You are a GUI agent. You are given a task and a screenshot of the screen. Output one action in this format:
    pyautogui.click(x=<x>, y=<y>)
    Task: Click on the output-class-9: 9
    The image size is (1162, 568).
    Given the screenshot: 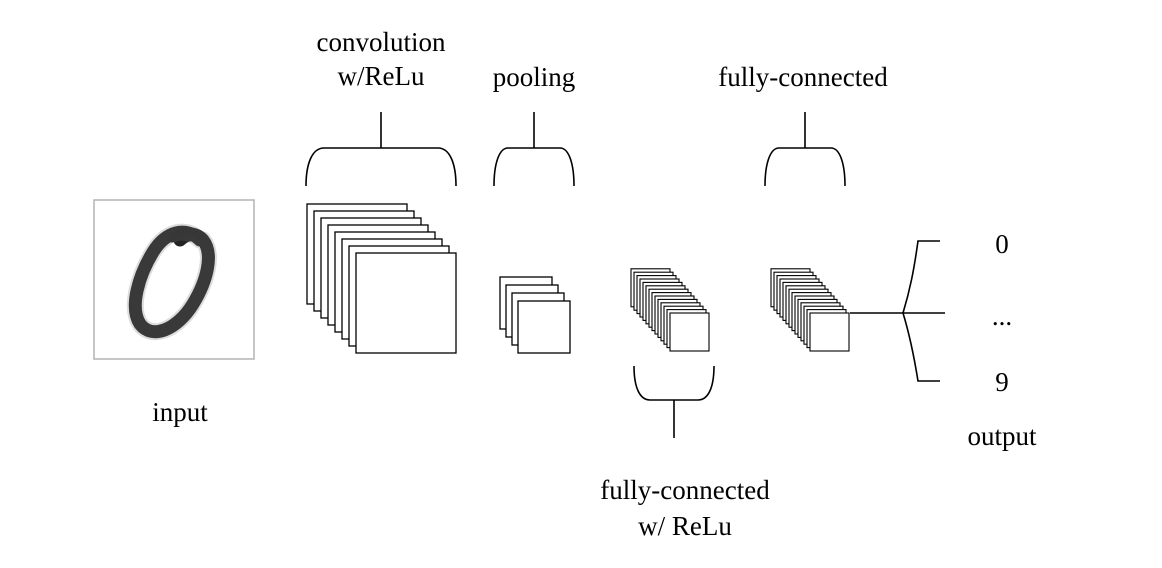 What is the action you would take?
    pyautogui.click(x=1002, y=382)
    